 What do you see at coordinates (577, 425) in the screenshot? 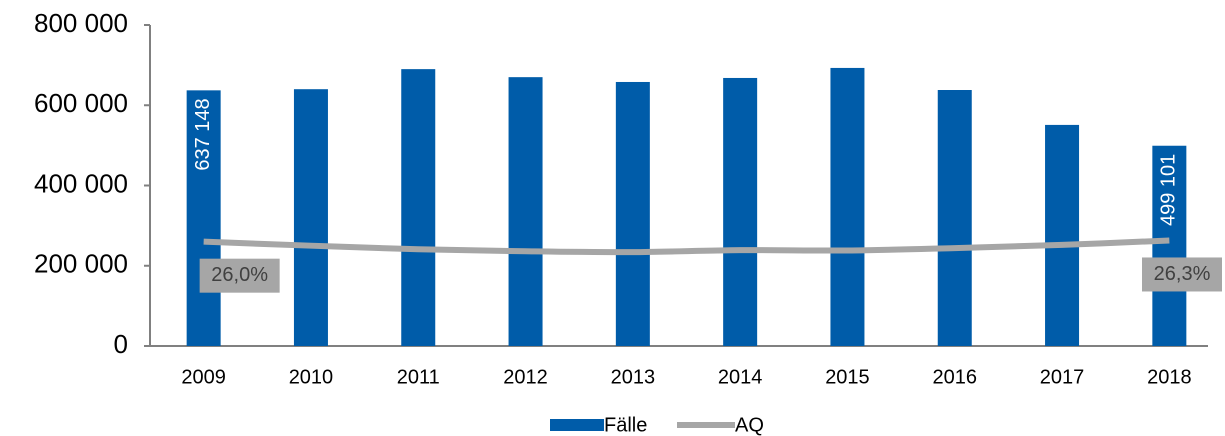
I see `legend-swatch` at bounding box center [577, 425].